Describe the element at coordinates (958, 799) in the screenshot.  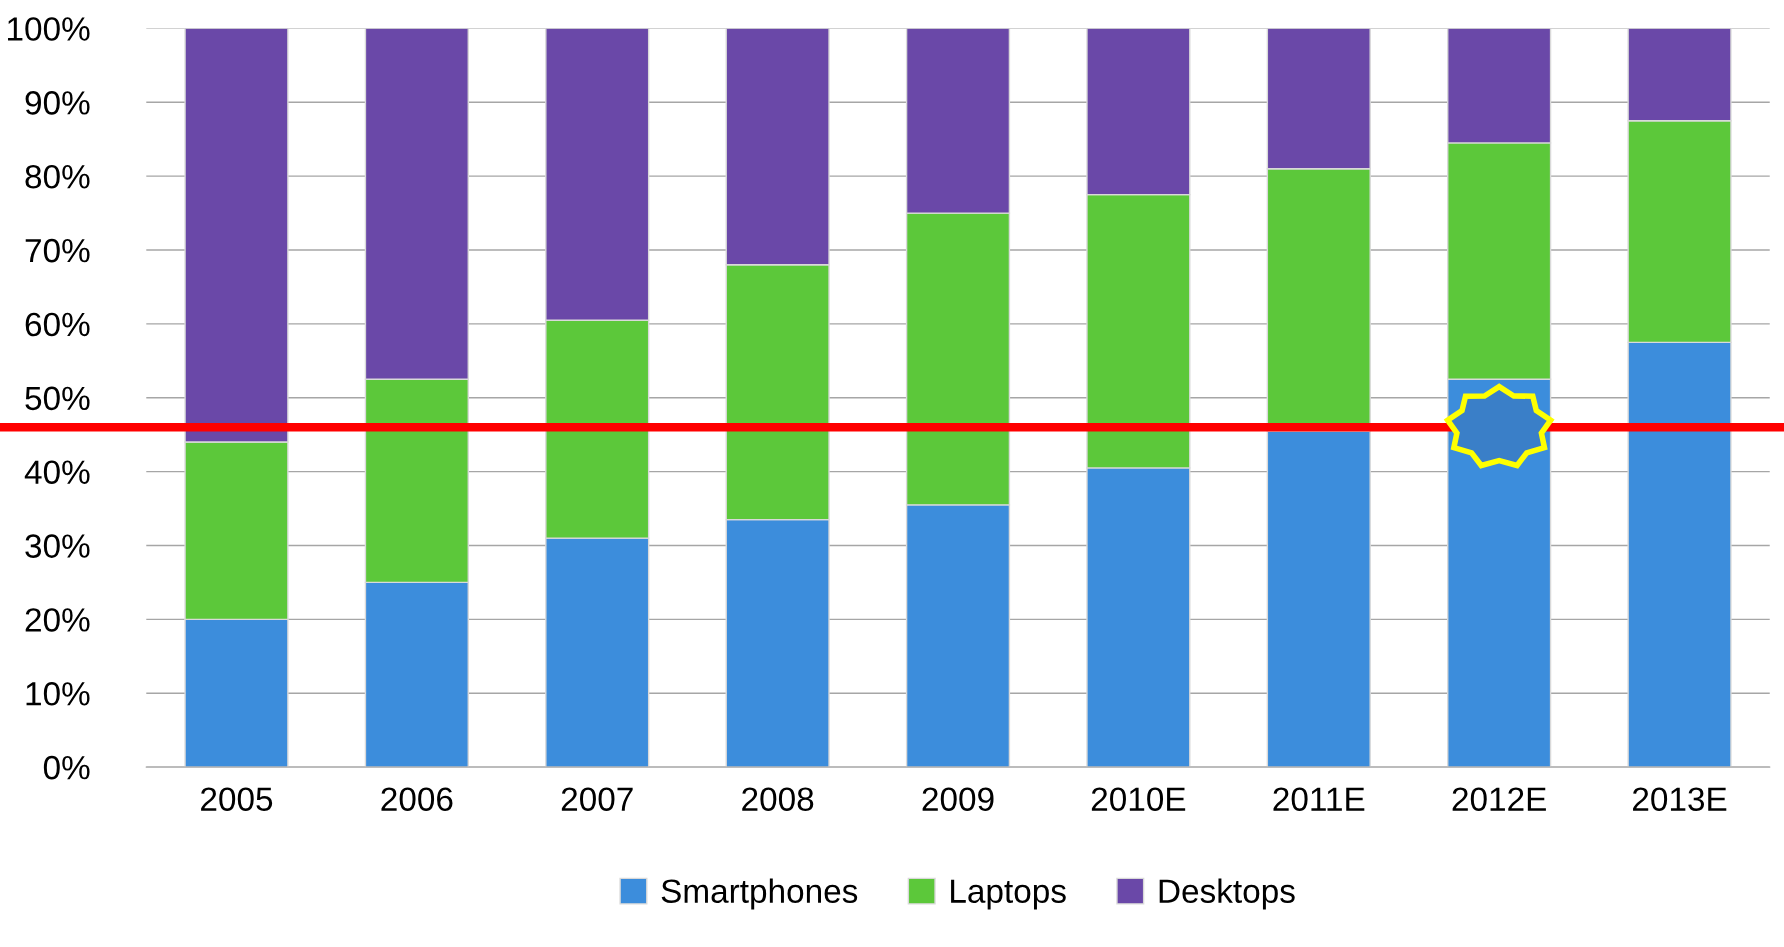
I see `x-tick-label: 2009` at that location.